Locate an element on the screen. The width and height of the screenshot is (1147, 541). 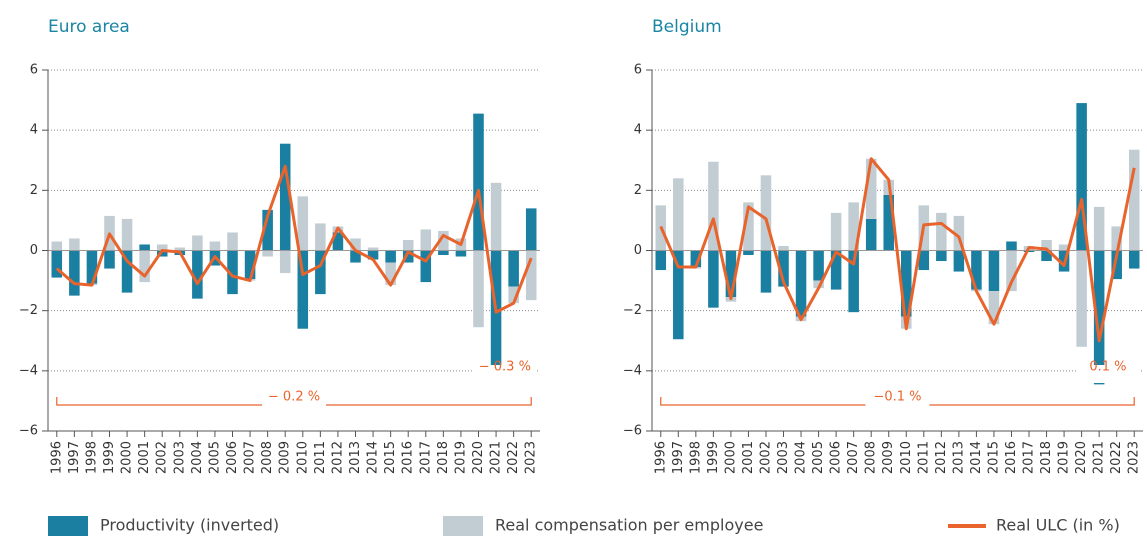
x-tick-label: 2005 is located at coordinates (818, 457).